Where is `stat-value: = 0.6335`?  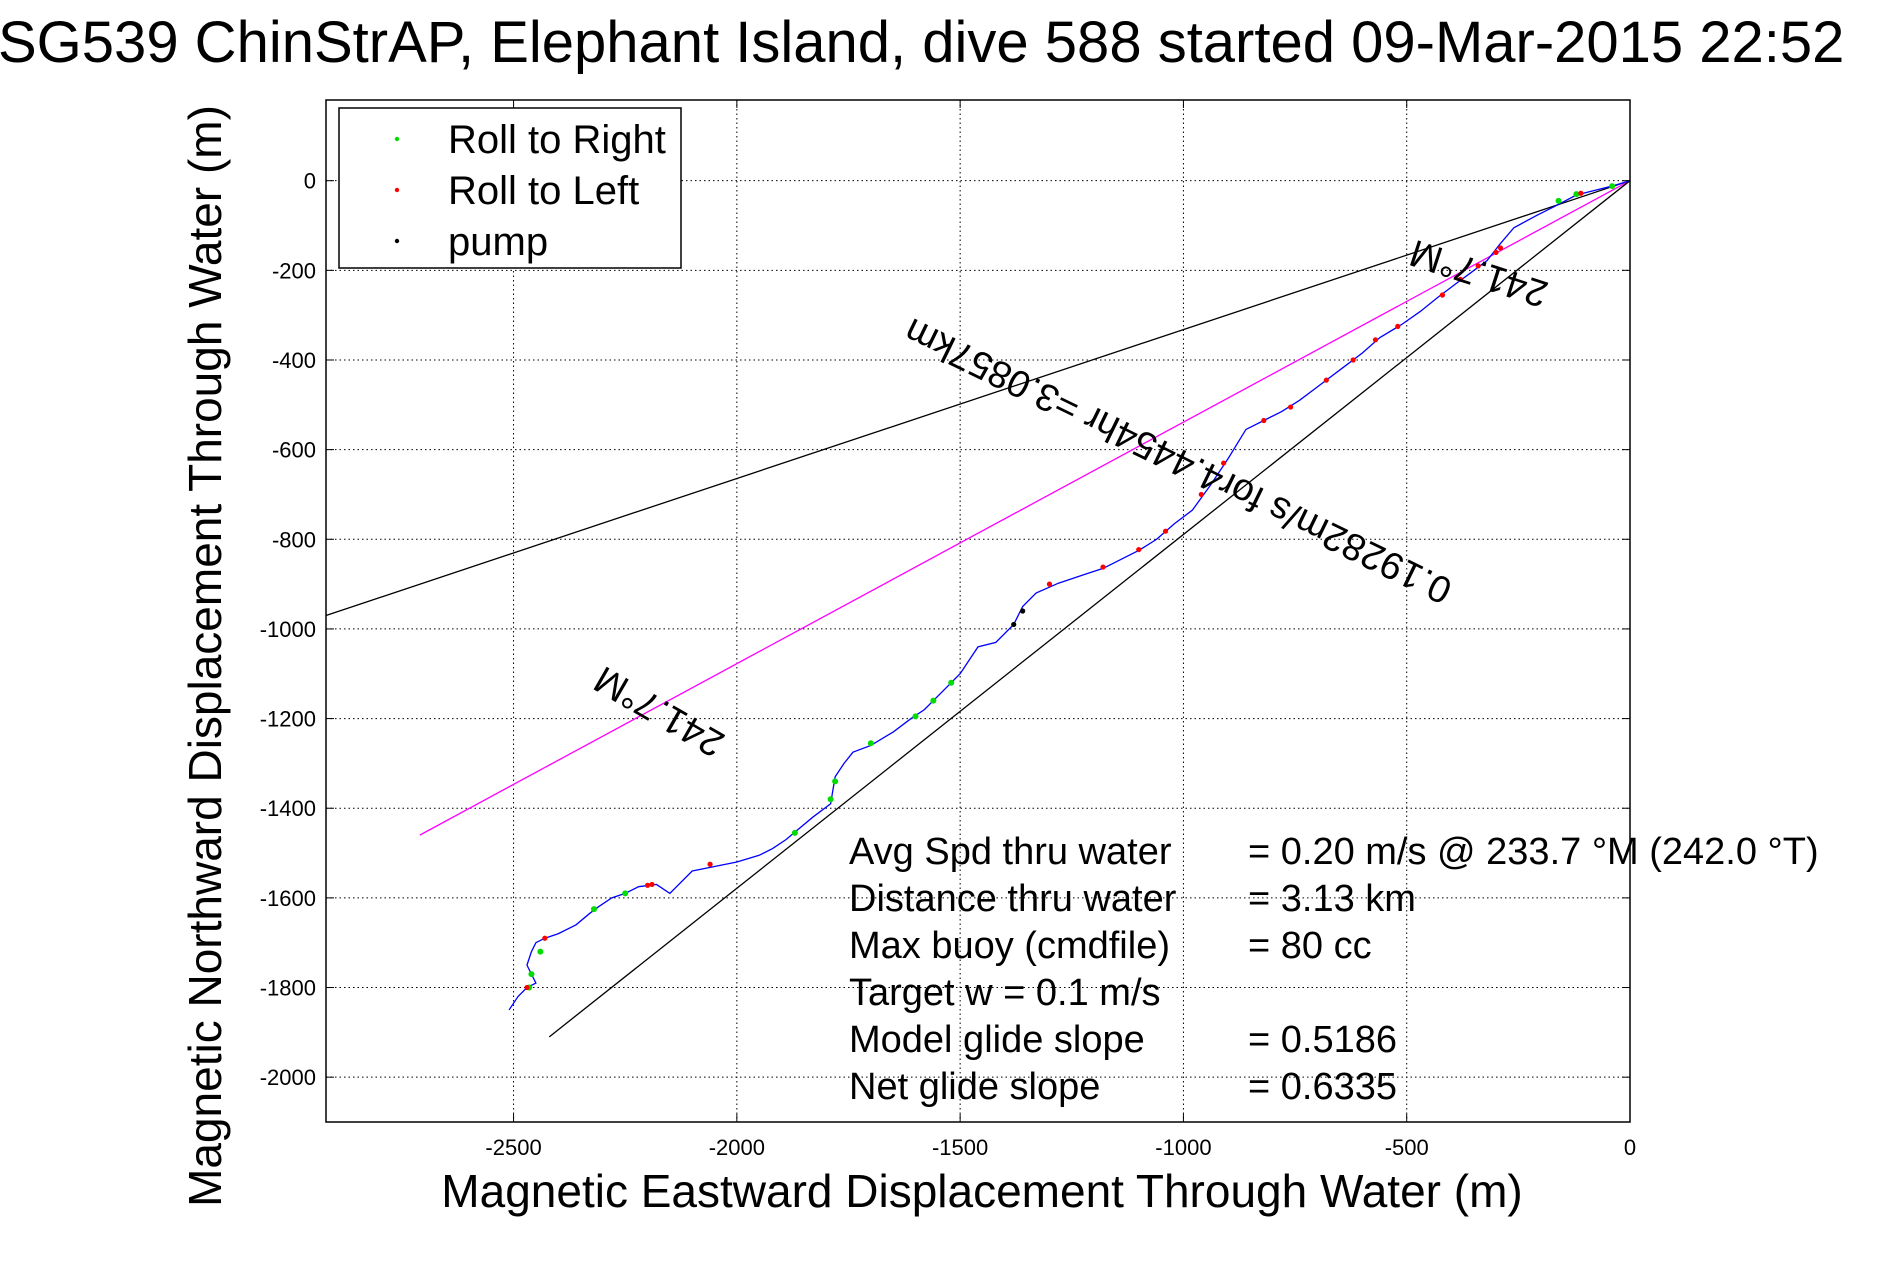 stat-value: = 0.6335 is located at coordinates (1322, 1087).